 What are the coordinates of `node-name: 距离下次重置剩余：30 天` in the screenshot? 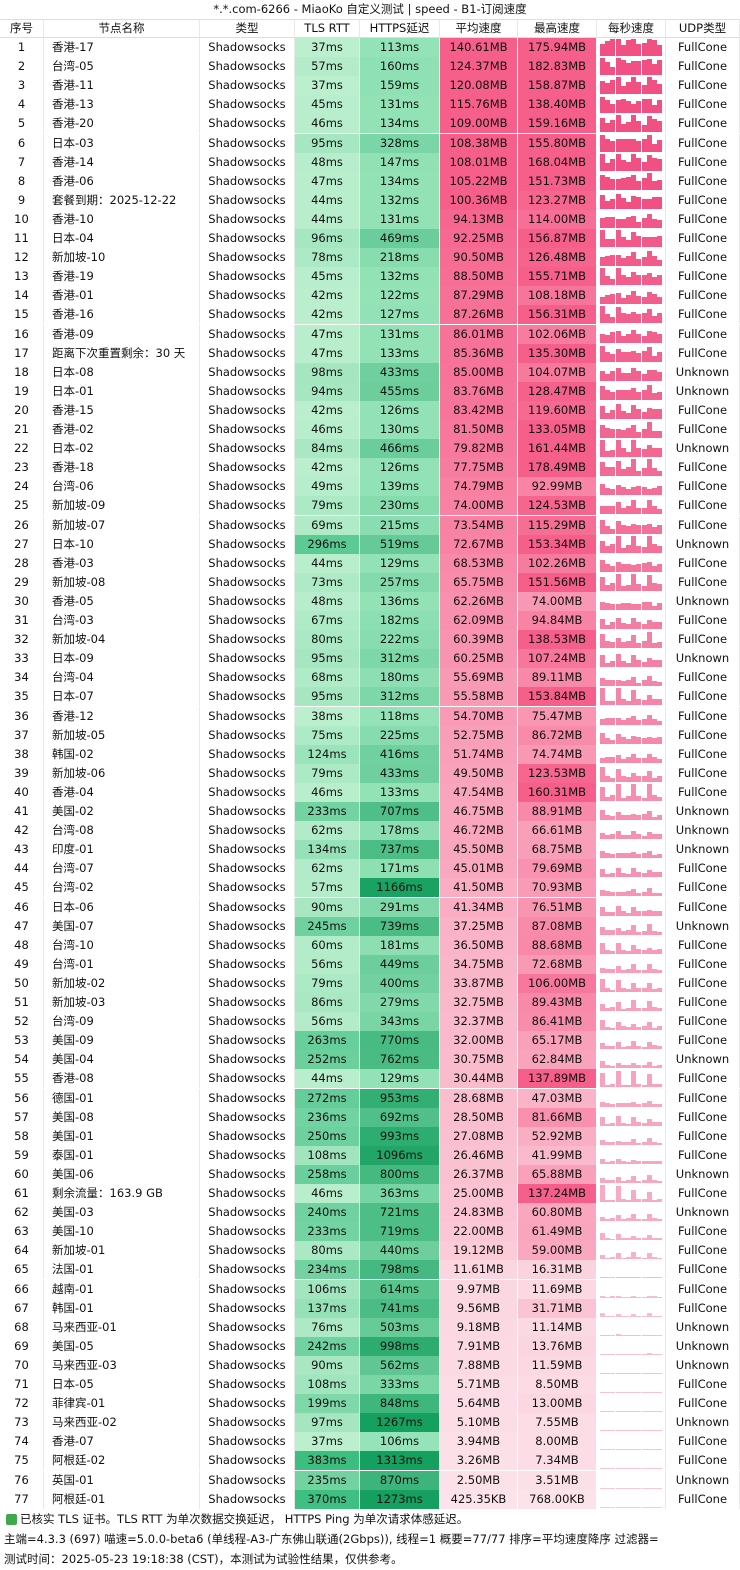 It's located at (122, 353).